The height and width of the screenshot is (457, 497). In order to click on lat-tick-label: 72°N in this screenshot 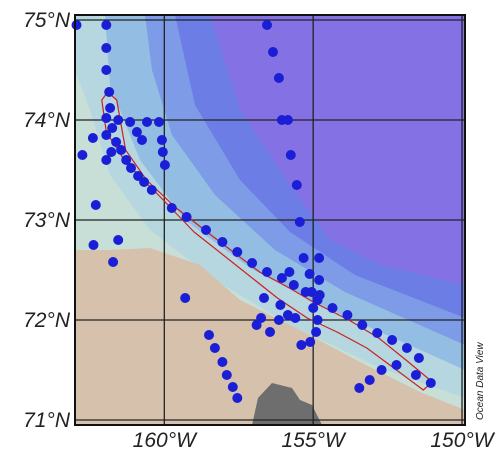, I will do `click(47, 320)`.